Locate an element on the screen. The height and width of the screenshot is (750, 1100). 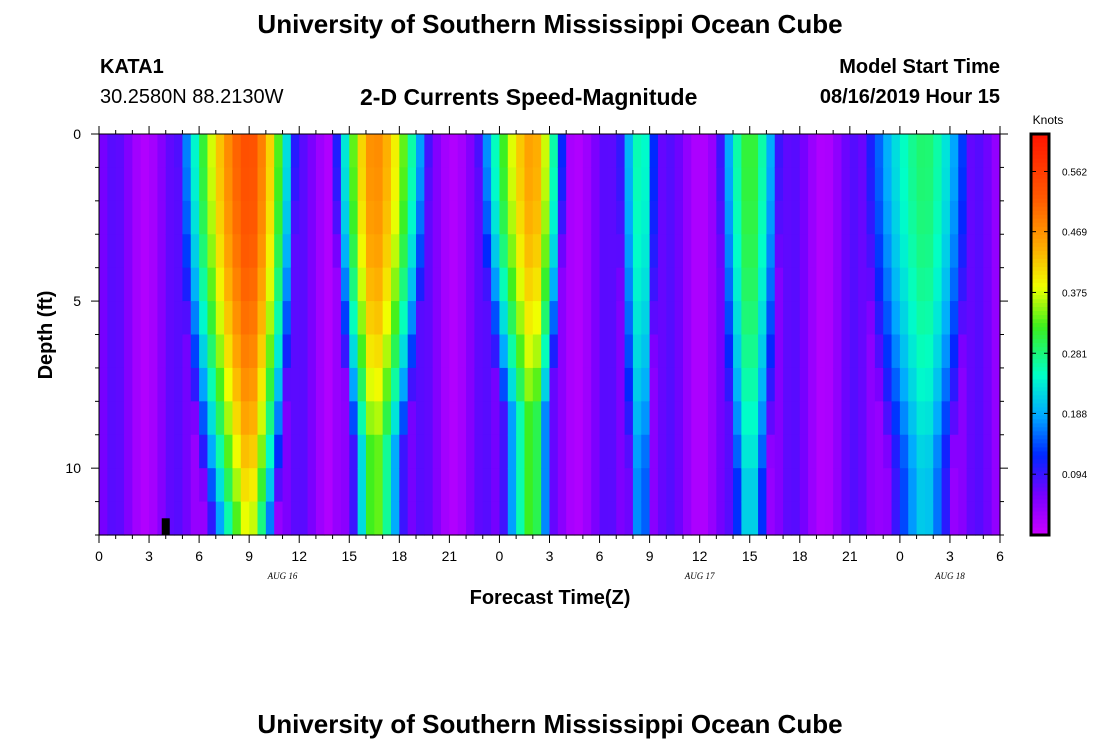
colorbar-tick-label: 0.094 is located at coordinates (1074, 475).